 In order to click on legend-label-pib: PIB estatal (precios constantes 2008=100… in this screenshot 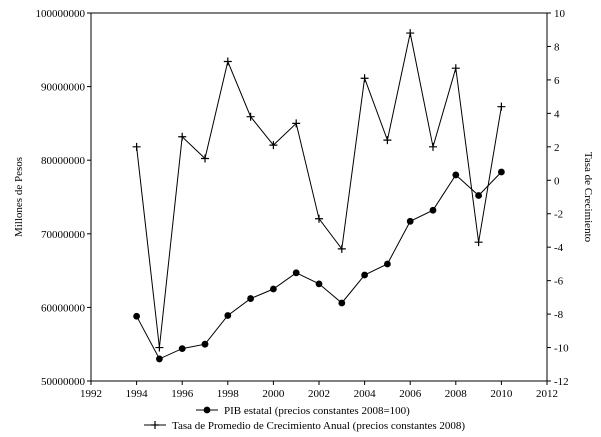, I will do `click(317, 411)`.